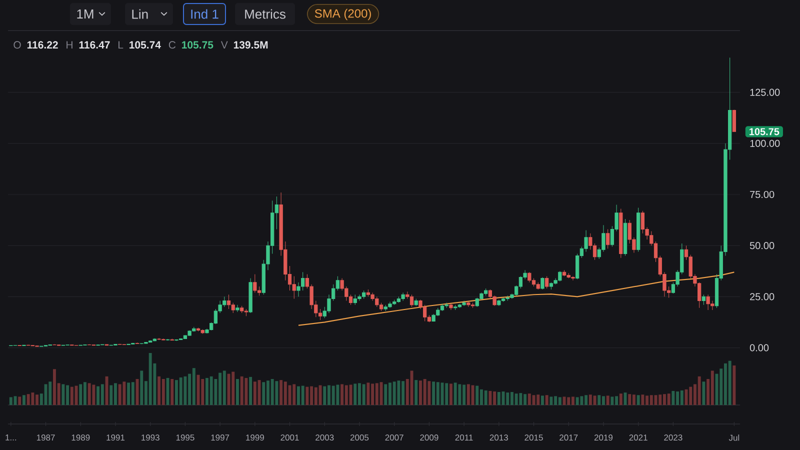 The height and width of the screenshot is (450, 800). What do you see at coordinates (762, 246) in the screenshot?
I see `y-tick-label: 50.00` at bounding box center [762, 246].